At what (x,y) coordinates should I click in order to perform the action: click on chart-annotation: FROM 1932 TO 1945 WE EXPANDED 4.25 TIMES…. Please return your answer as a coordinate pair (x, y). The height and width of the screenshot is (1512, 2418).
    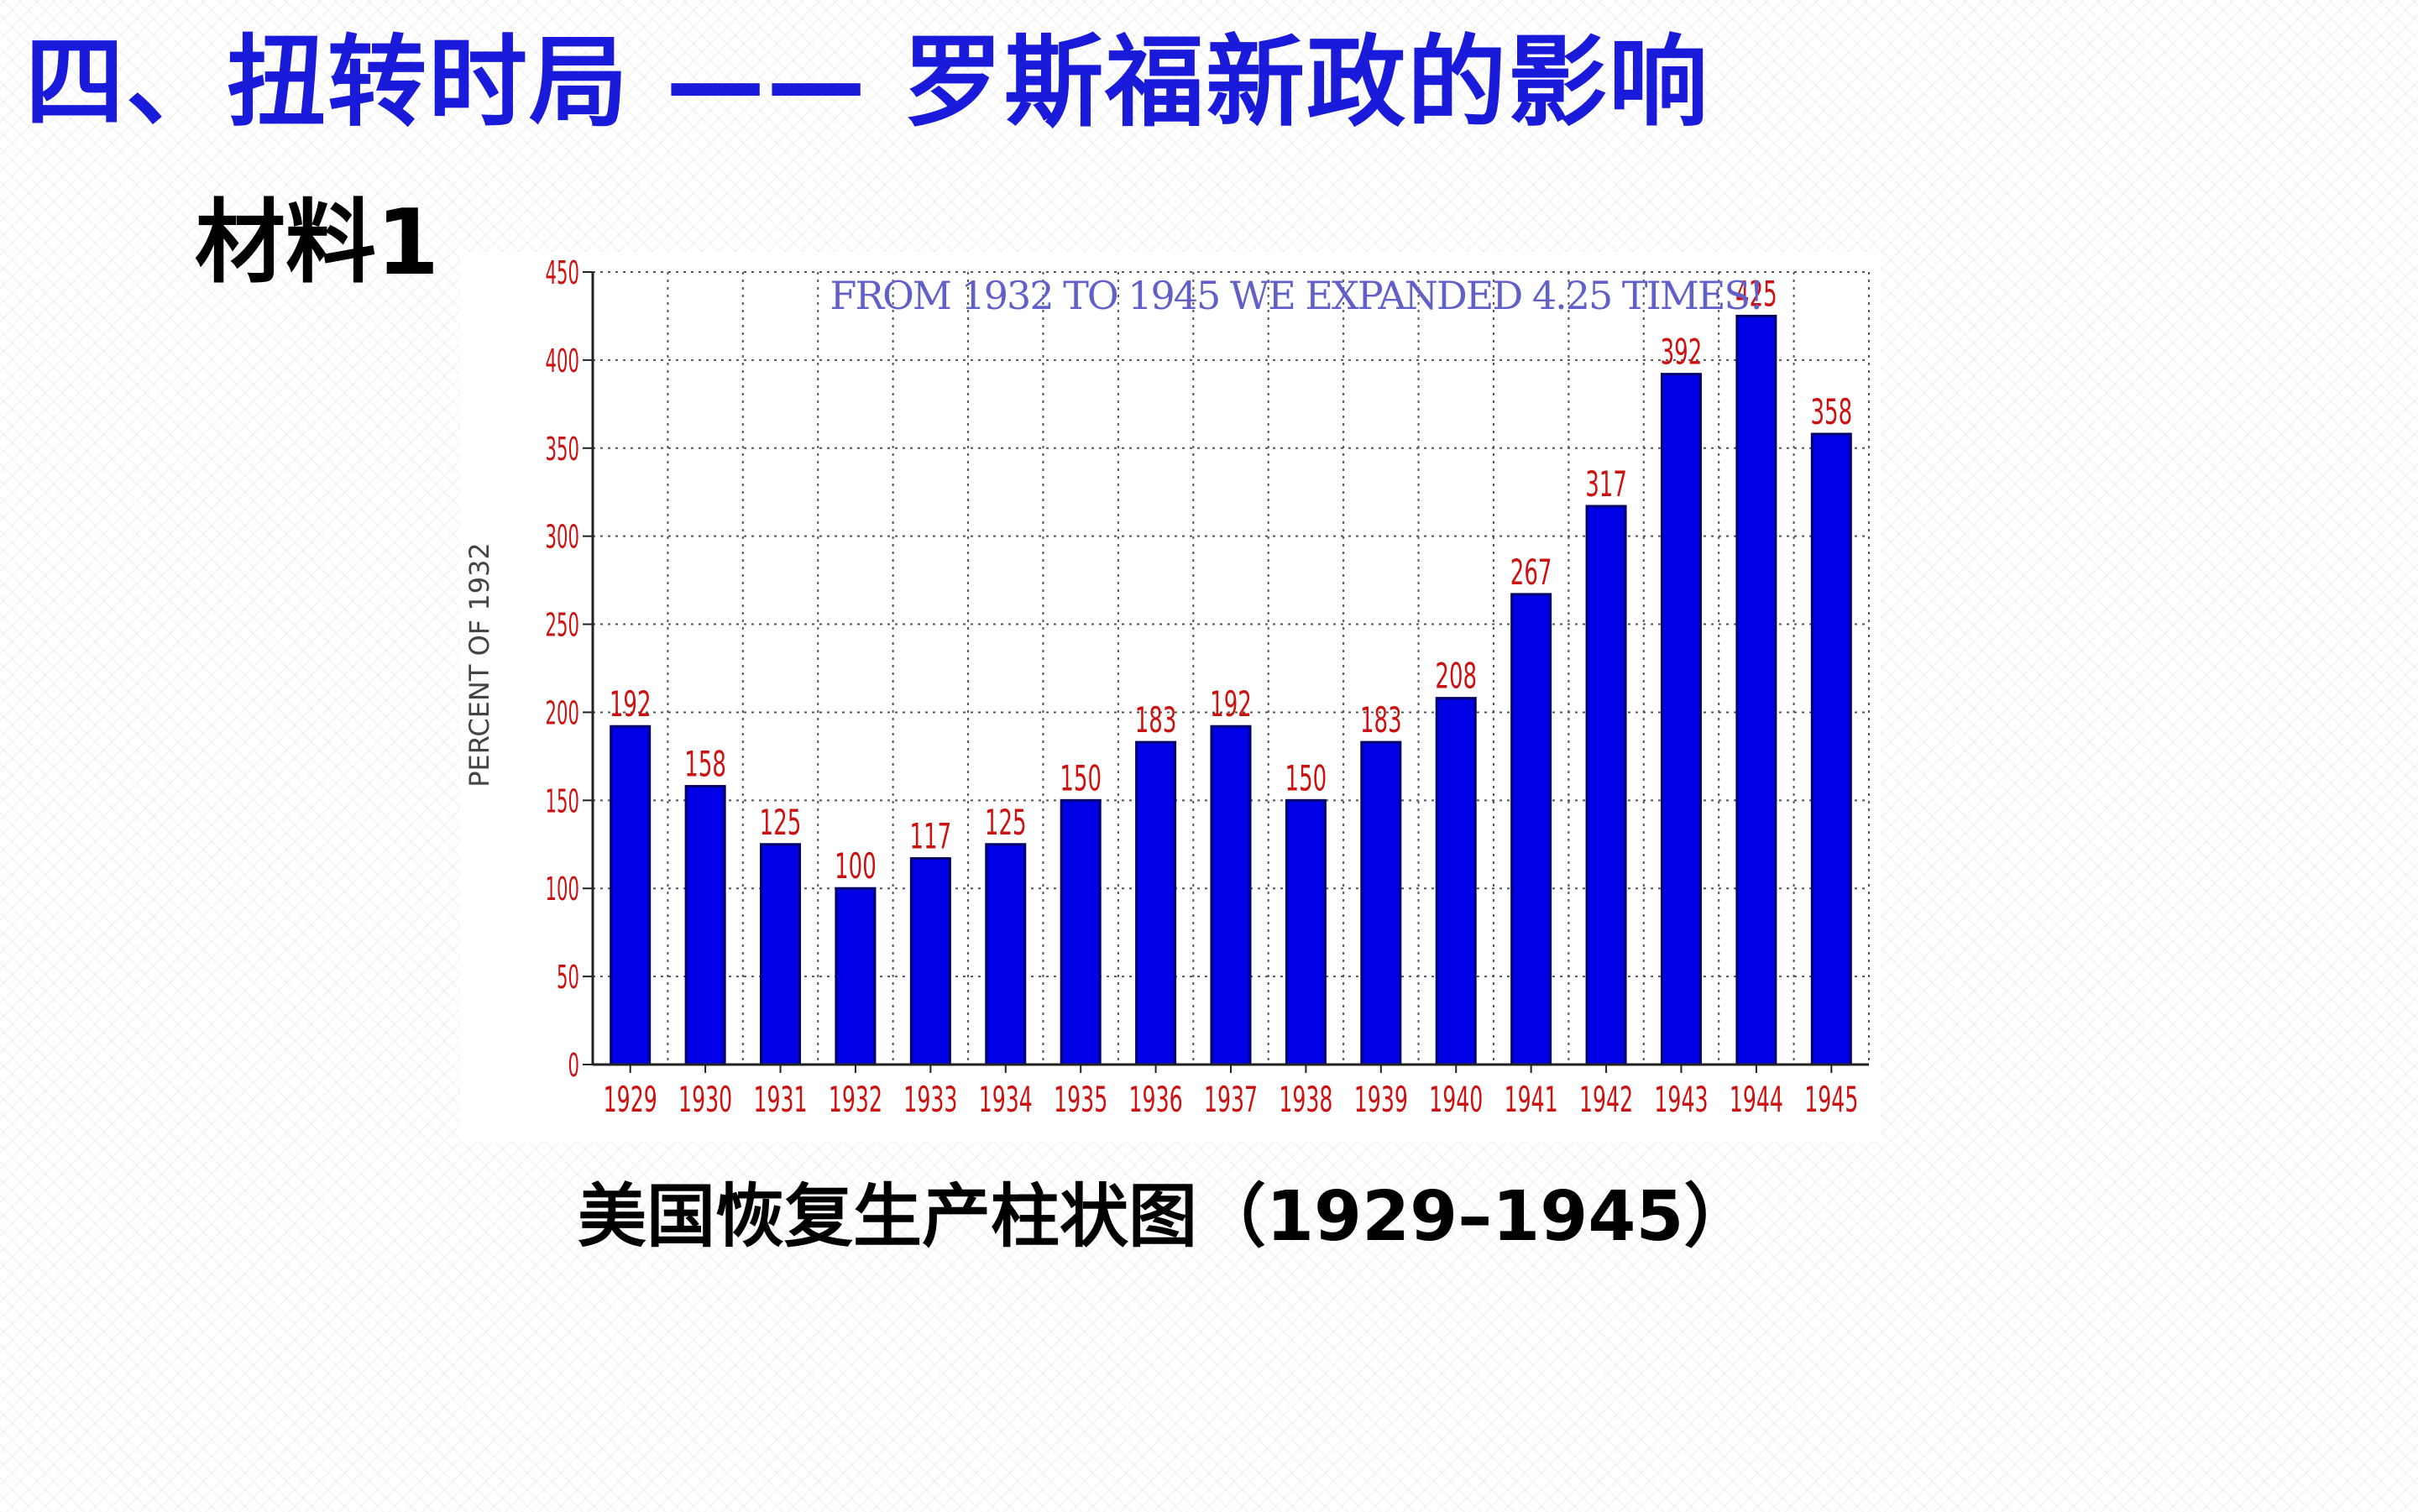
    Looking at the image, I should click on (1296, 295).